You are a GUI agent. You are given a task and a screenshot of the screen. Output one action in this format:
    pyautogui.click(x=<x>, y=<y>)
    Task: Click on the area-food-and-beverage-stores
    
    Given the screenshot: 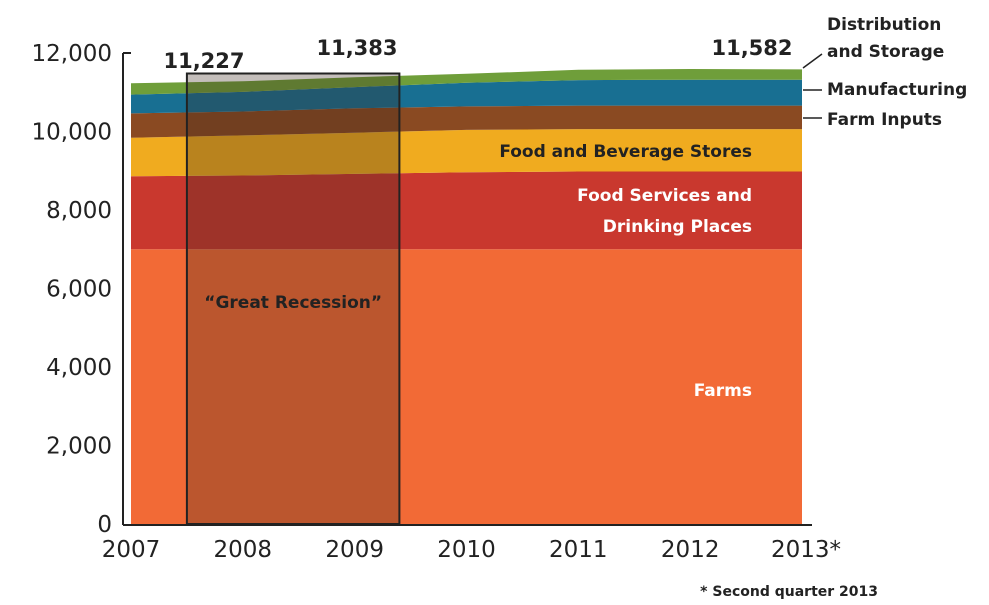 What is the action you would take?
    pyautogui.click(x=466, y=153)
    